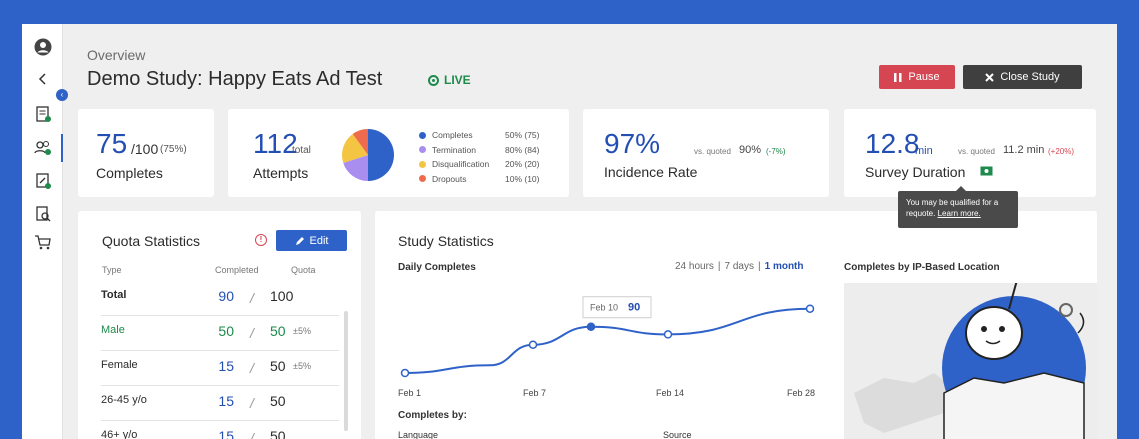 The width and height of the screenshot is (1139, 439). Describe the element at coordinates (784, 266) in the screenshot. I see `range-option: 1 month` at that location.